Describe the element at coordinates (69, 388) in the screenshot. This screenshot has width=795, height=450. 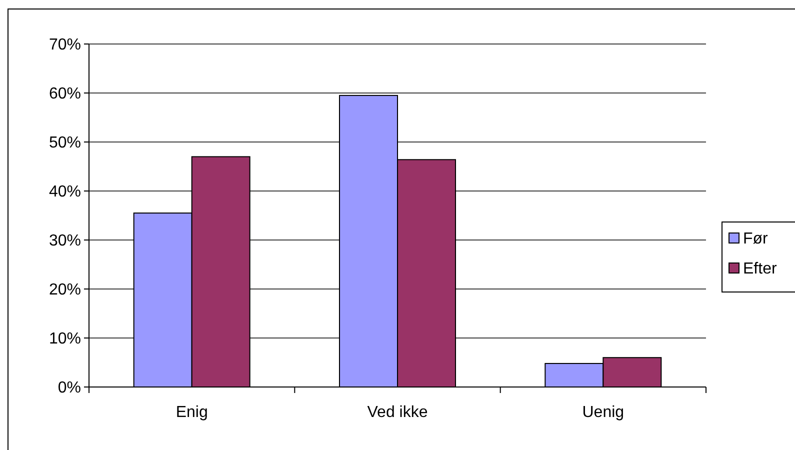
I see `y-tick-label: 0%` at that location.